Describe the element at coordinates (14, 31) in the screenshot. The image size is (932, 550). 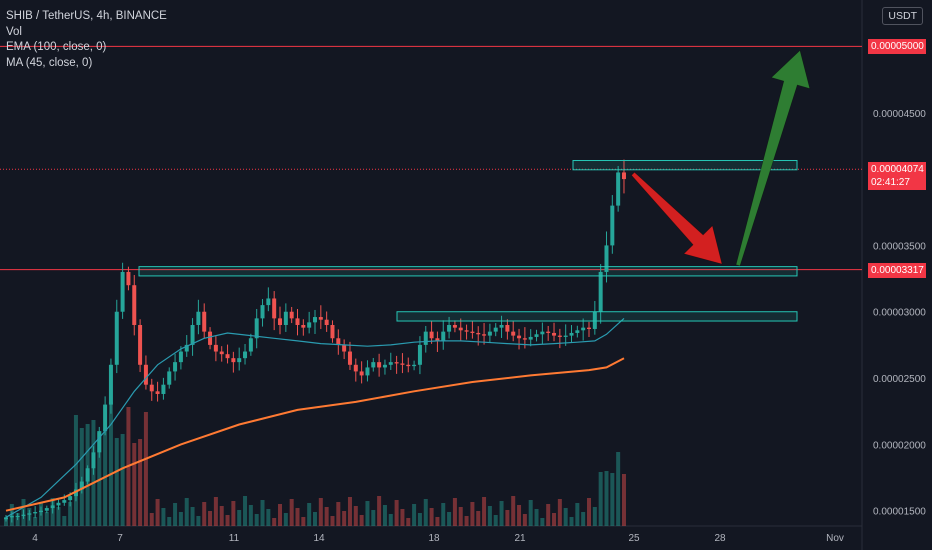
I see `legend-volume: Vol` at that location.